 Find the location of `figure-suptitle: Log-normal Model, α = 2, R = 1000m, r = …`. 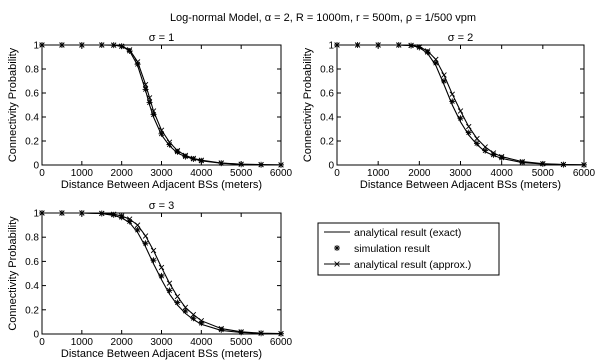

figure-suptitle: Log-normal Model, α = 2, R = 1000m, r = … is located at coordinates (323, 18).